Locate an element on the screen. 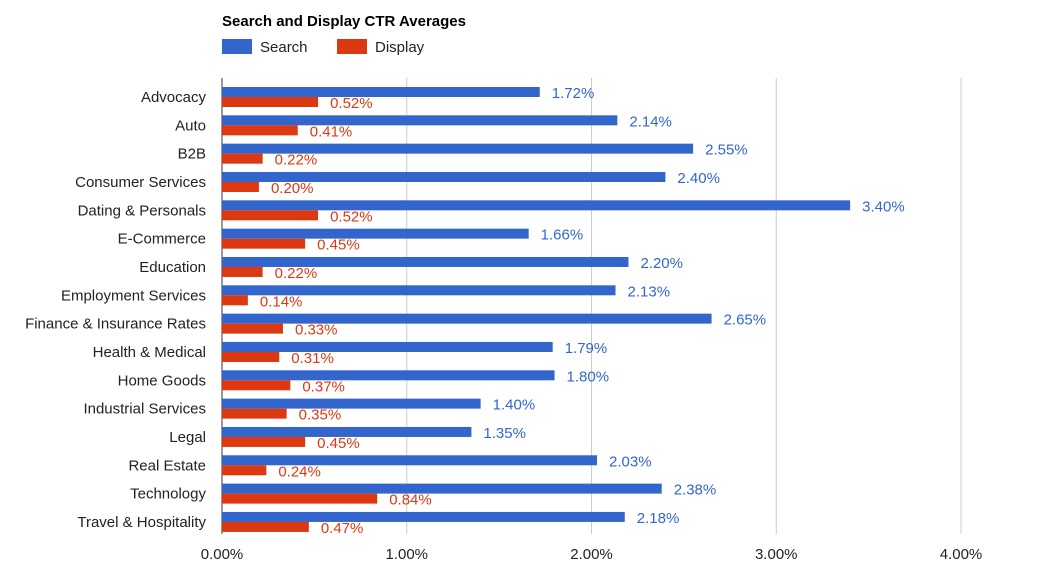 This screenshot has width=1054, height=569. x-axis-ticks: 0.00% 1.00% 2.00% 3.00% 4.00% is located at coordinates (592, 554).